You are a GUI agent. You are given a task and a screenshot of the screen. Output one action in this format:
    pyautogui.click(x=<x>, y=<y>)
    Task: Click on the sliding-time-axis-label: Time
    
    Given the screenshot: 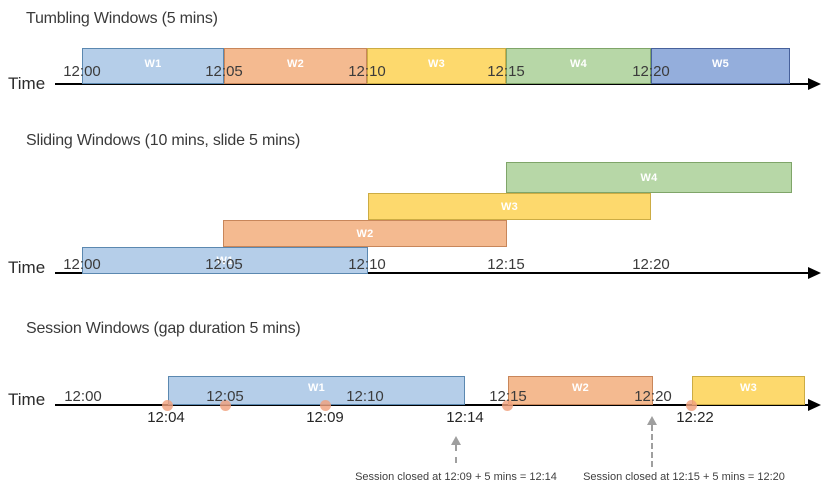 What is the action you would take?
    pyautogui.click(x=27, y=267)
    